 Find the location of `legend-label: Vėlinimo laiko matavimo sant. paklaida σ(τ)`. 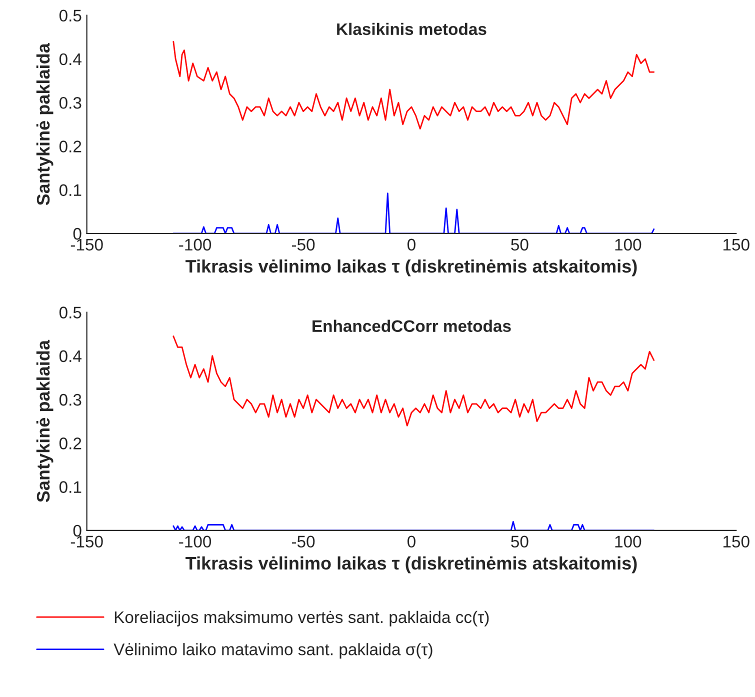

legend-label: Vėlinimo laiko matavimo sant. paklaida σ(τ) is located at coordinates (273, 651).